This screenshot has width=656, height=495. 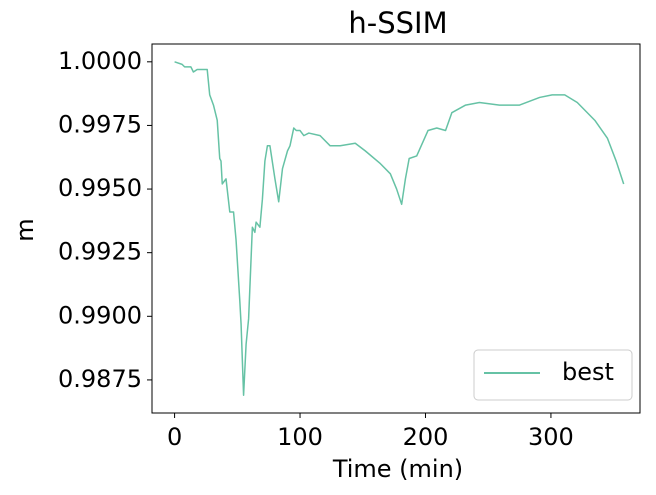 What do you see at coordinates (100, 315) in the screenshot?
I see `y-tick-label: 0.9900` at bounding box center [100, 315].